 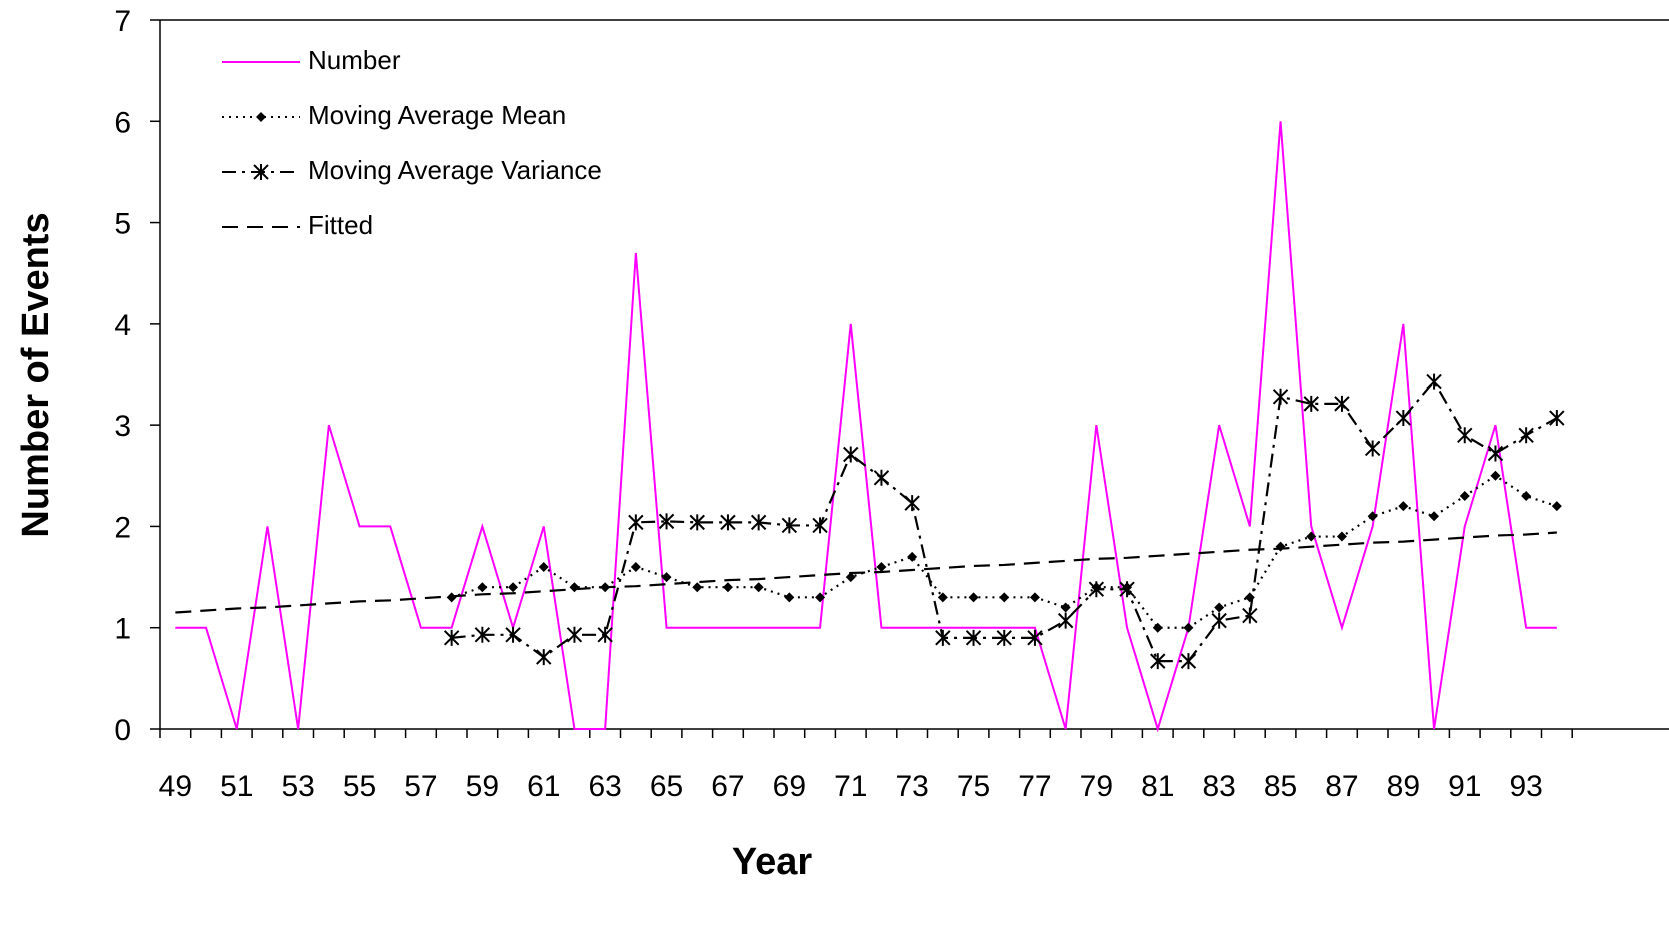 What do you see at coordinates (236, 786) in the screenshot?
I see `x-tick-label: 51` at bounding box center [236, 786].